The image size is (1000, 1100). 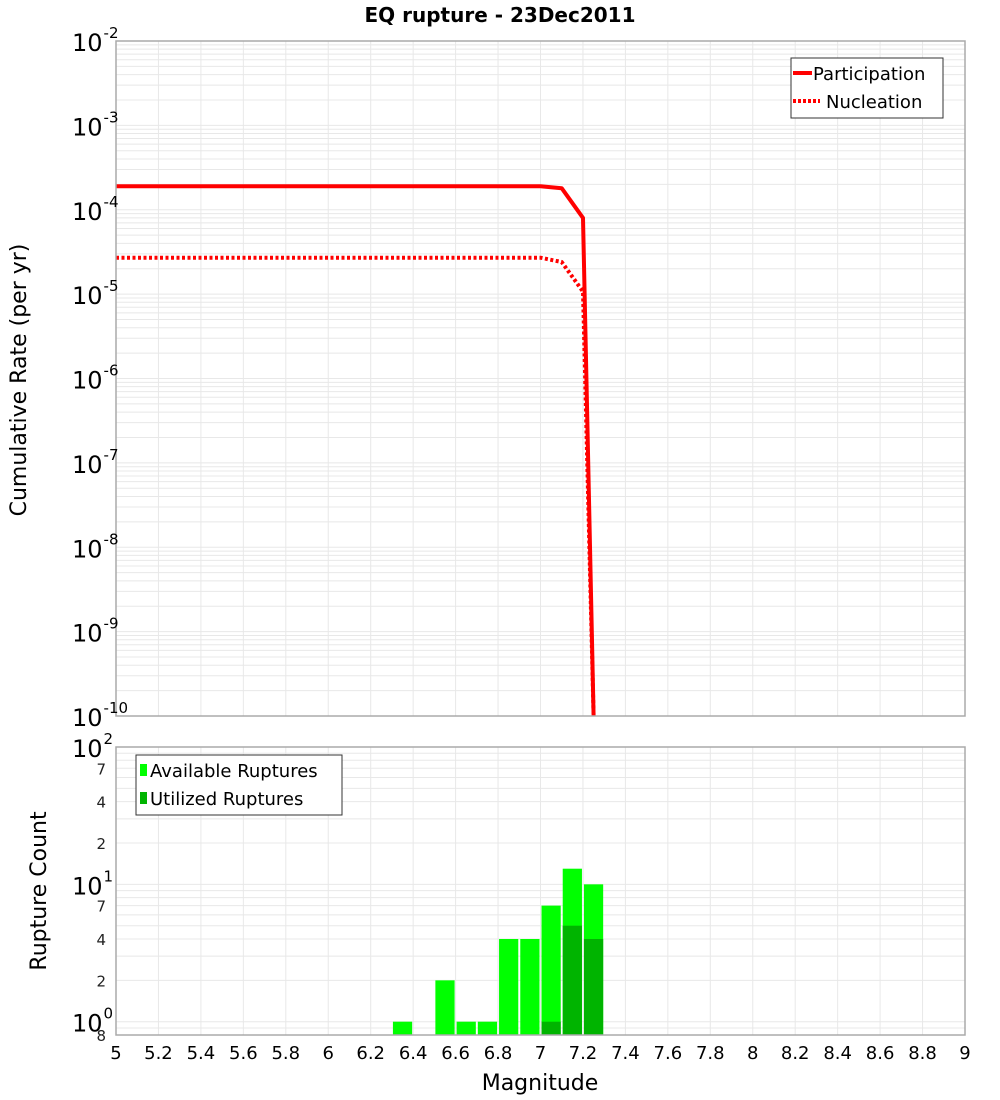 I want to click on y-tick-label: 10⁻⁹, so click(x=95, y=631).